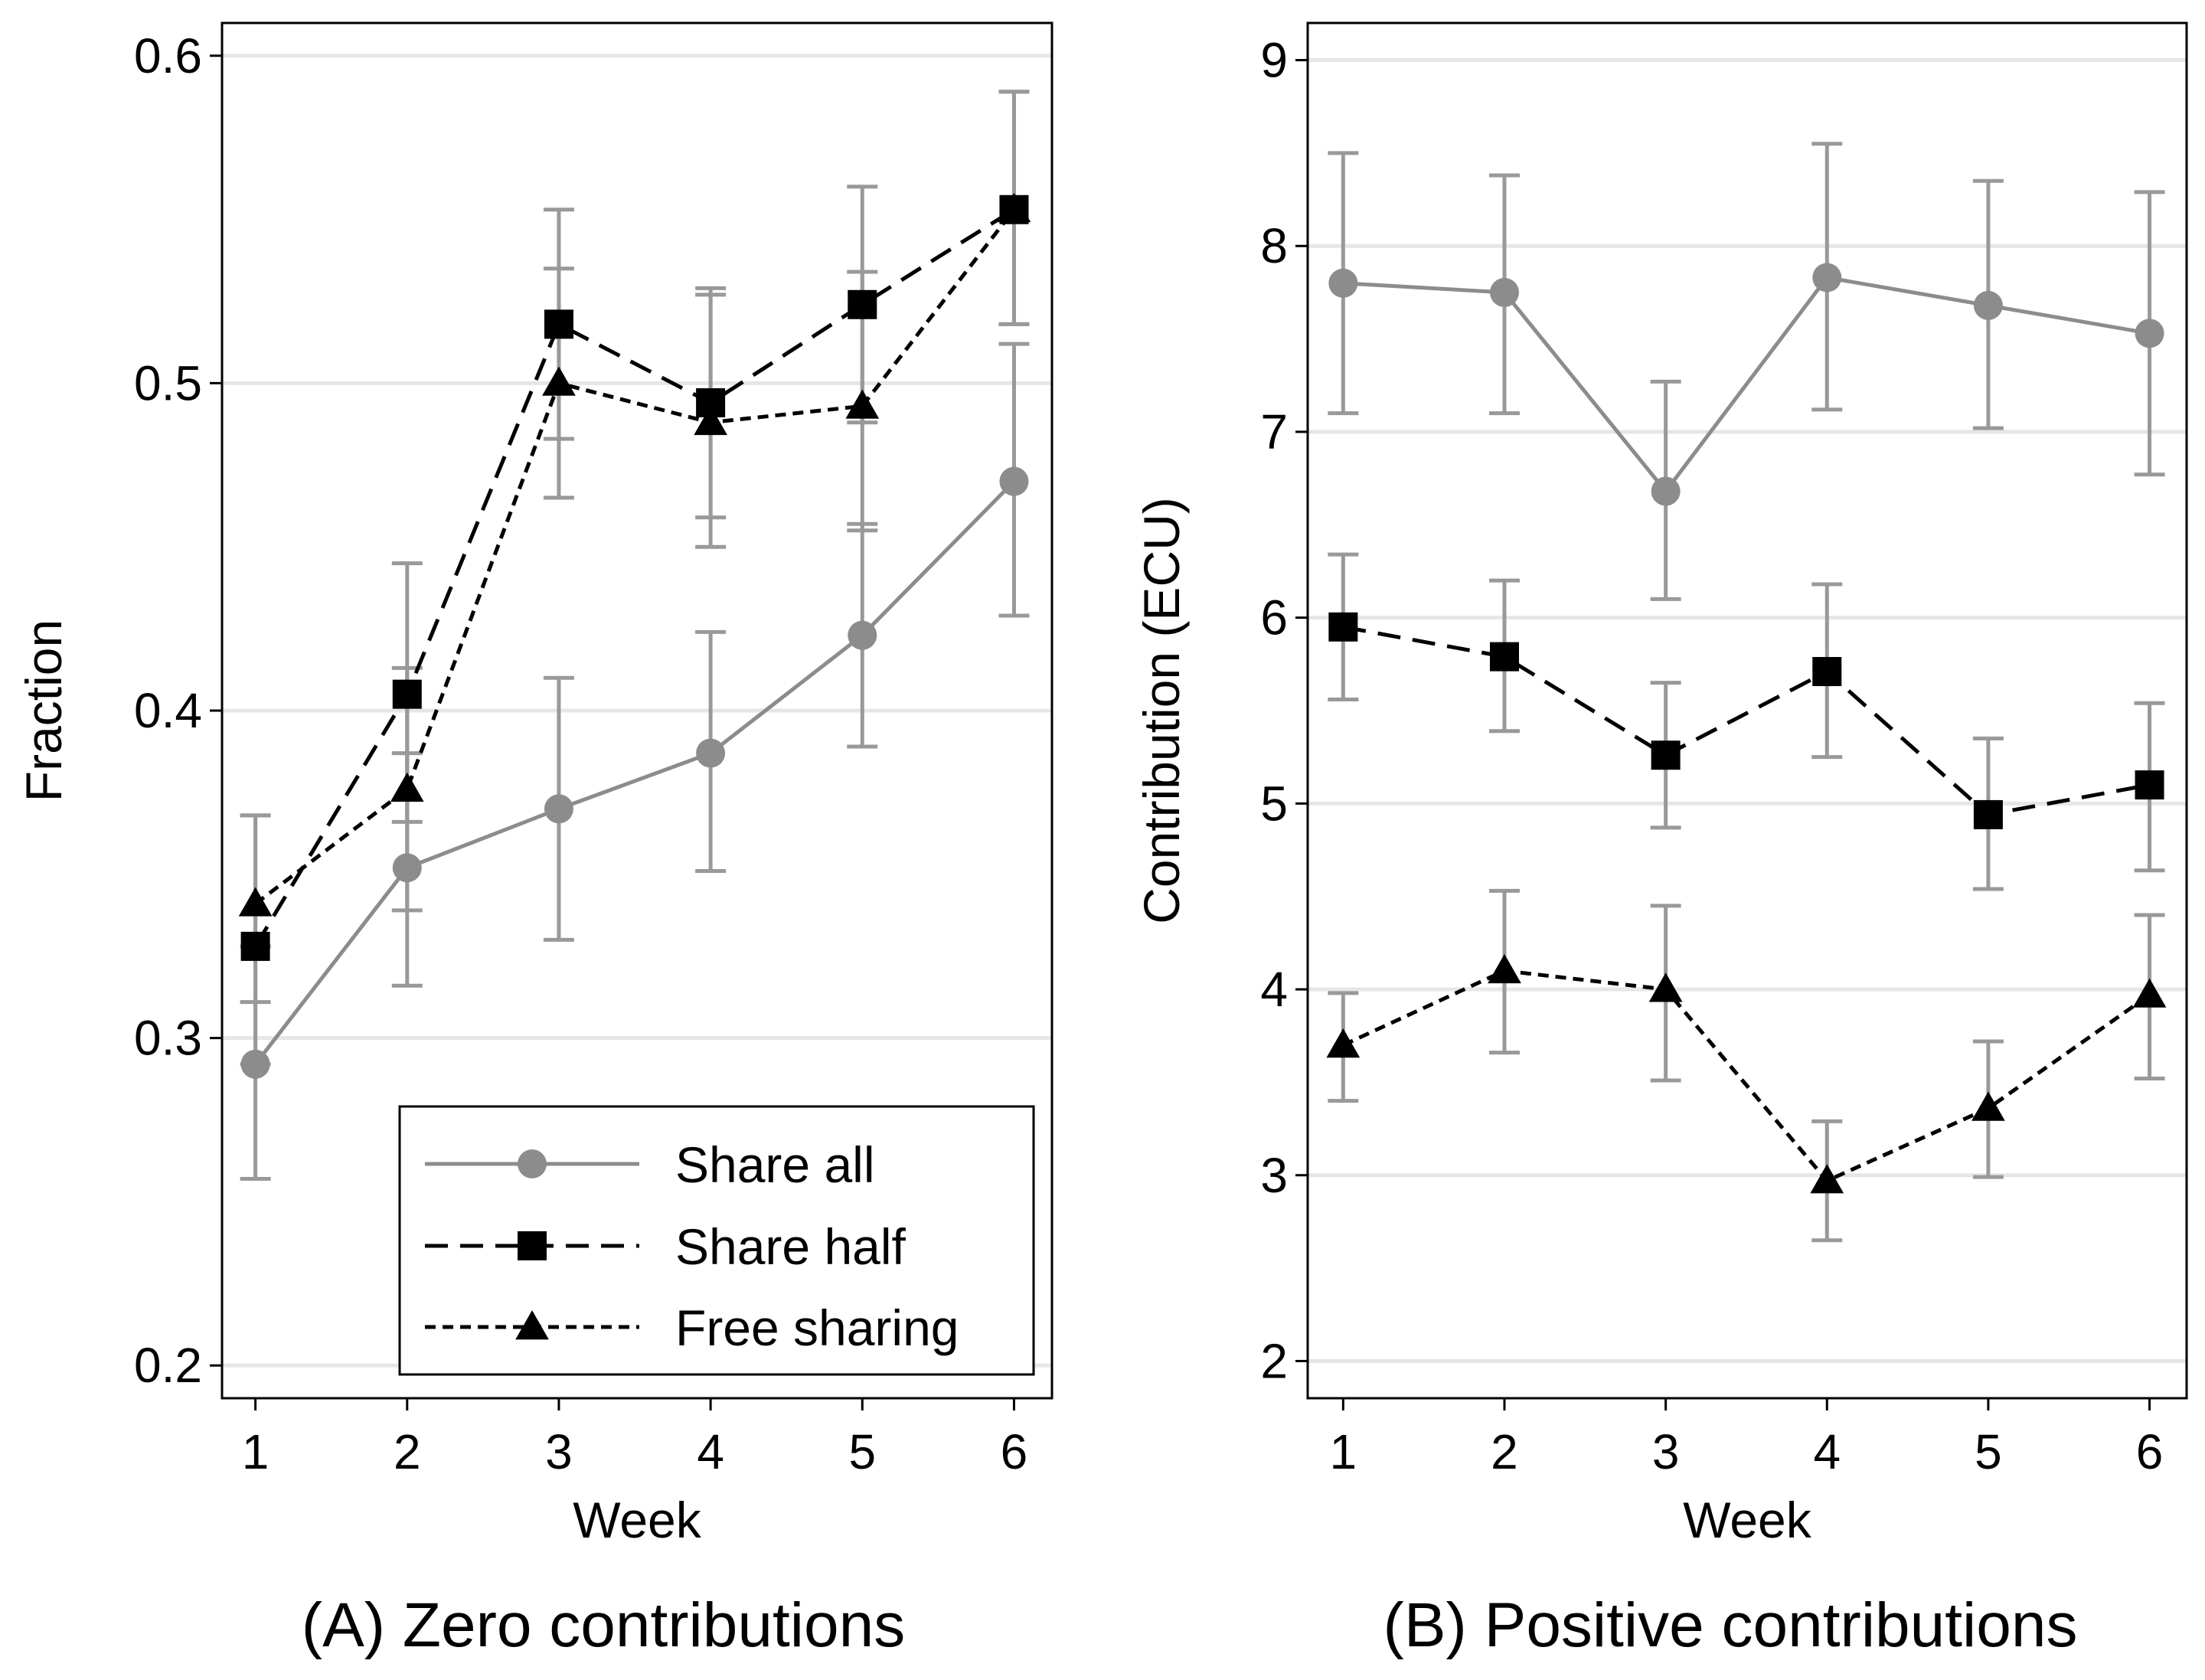 Image resolution: width=2205 pixels, height=1680 pixels. I want to click on panel-b-title: (B) Positive contributions, so click(1730, 1625).